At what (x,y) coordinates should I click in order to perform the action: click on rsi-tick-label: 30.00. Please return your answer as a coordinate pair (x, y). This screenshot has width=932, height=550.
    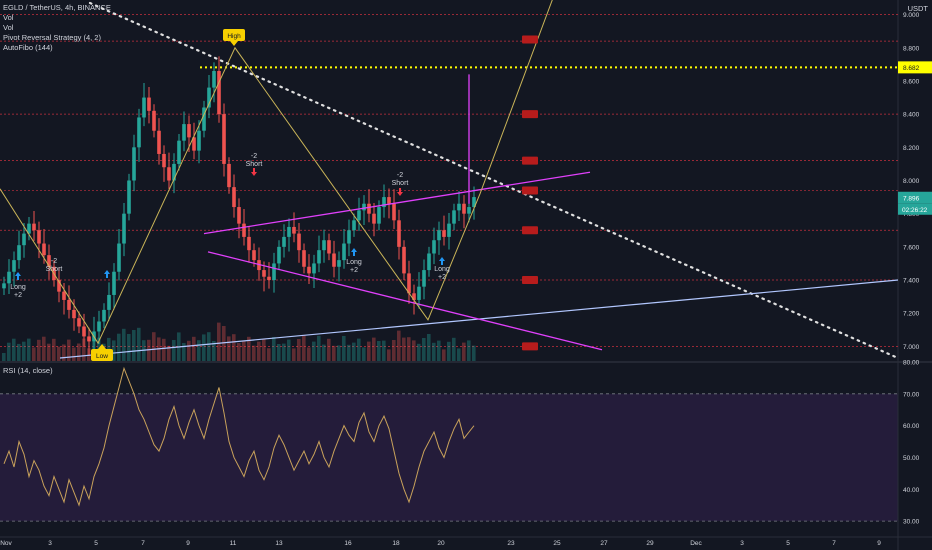
    Looking at the image, I should click on (911, 522).